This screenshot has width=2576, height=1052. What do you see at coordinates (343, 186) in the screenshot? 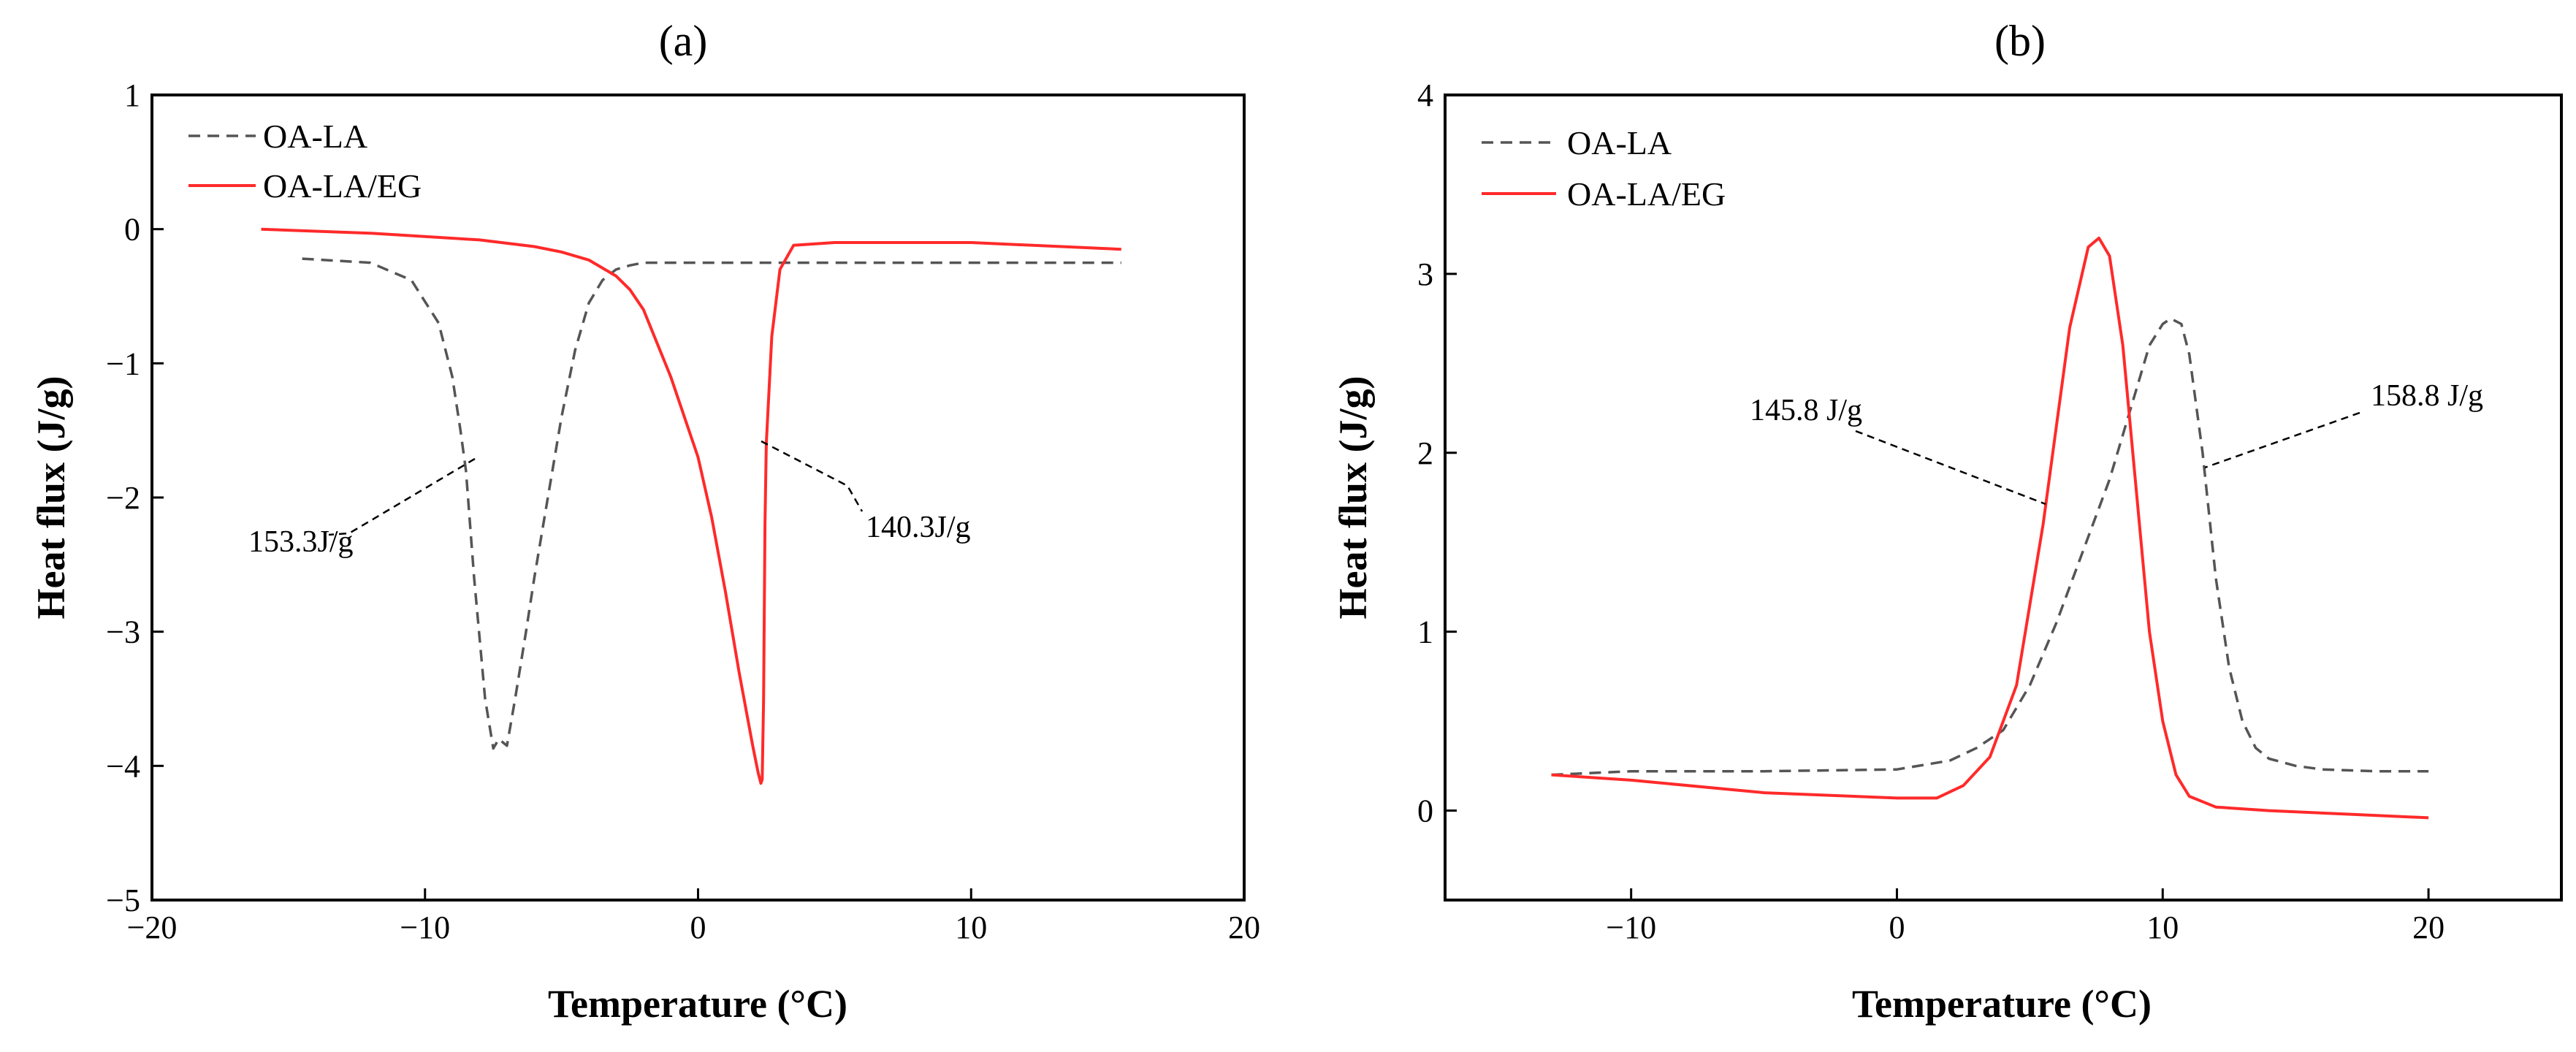
I see `panel-a-legend-label-oa-la-eg: OA-LA/EG` at bounding box center [343, 186].